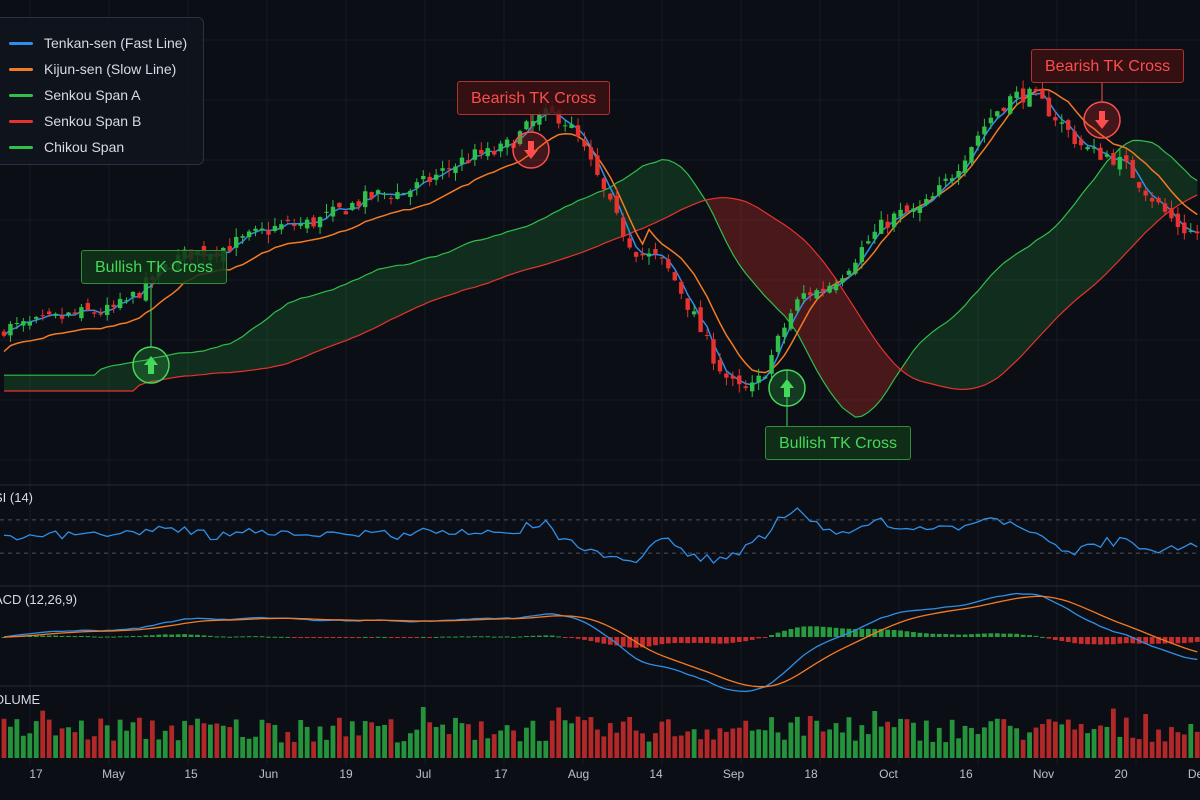  I want to click on bullish-cloud, so click(1052, 265).